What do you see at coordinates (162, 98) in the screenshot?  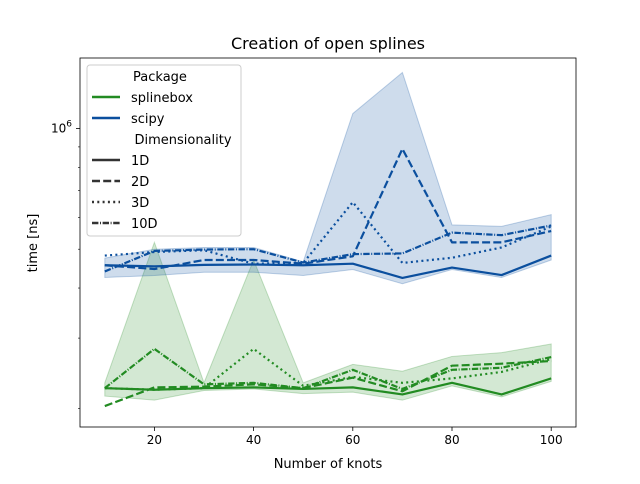 I see `legend-label: splinebox` at bounding box center [162, 98].